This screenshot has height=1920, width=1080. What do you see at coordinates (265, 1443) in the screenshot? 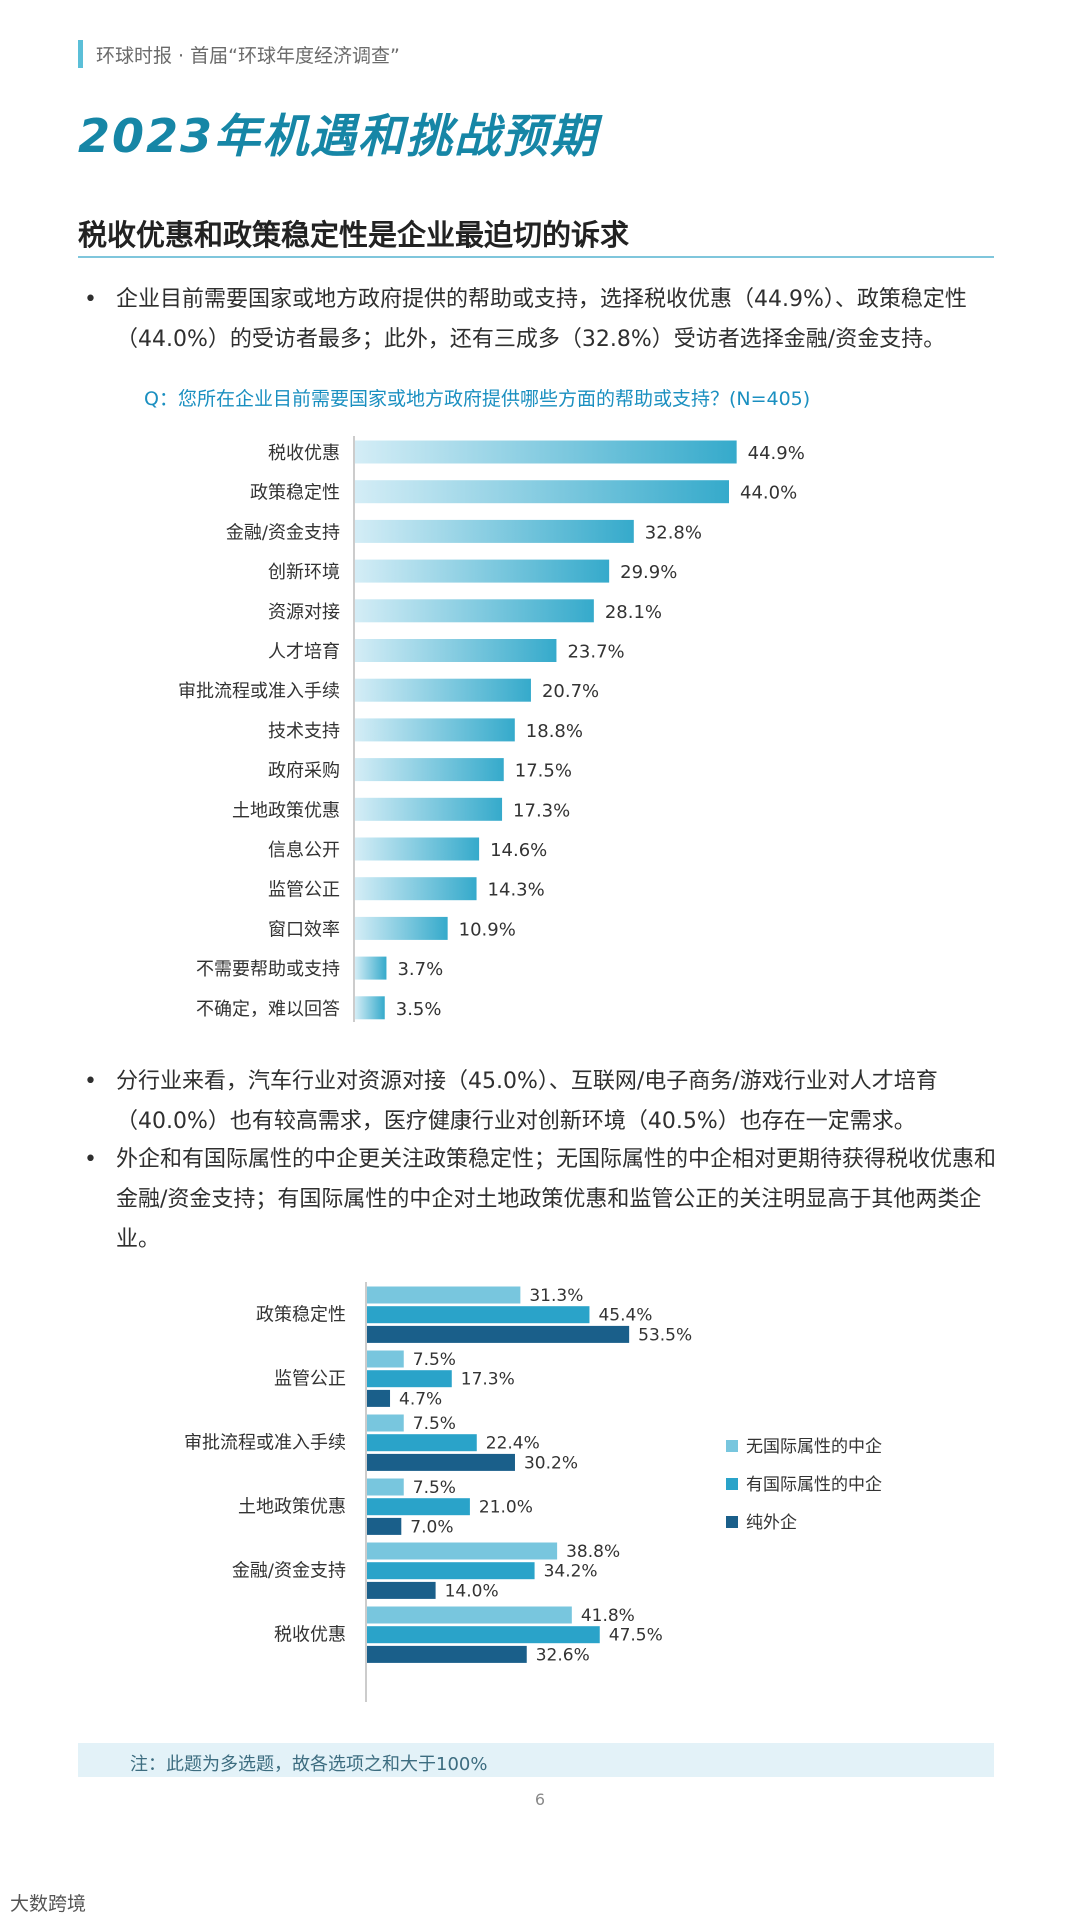
I see `chart2-category-label: 审批流程或准入手续` at bounding box center [265, 1443].